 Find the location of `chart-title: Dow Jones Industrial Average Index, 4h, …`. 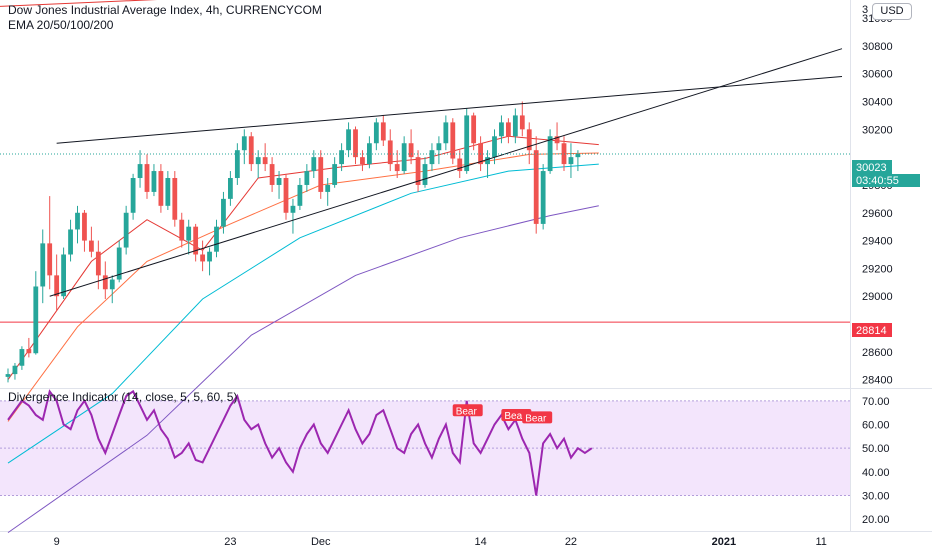

chart-title: Dow Jones Industrial Average Index, 4h, … is located at coordinates (165, 10).